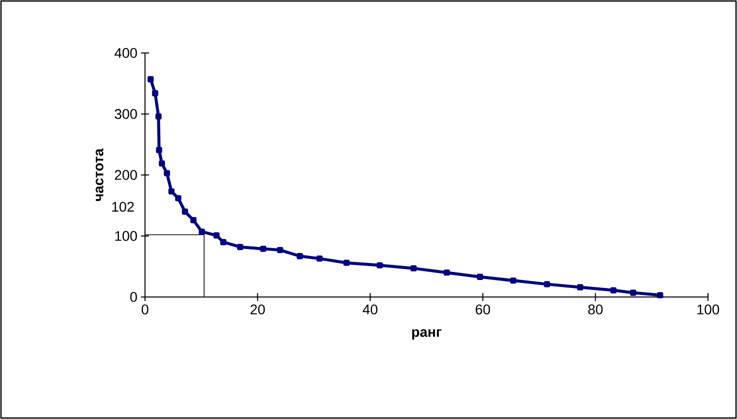 This screenshot has height=419, width=737. Describe the element at coordinates (125, 175) in the screenshot. I see `y-tick-label: 200` at that location.